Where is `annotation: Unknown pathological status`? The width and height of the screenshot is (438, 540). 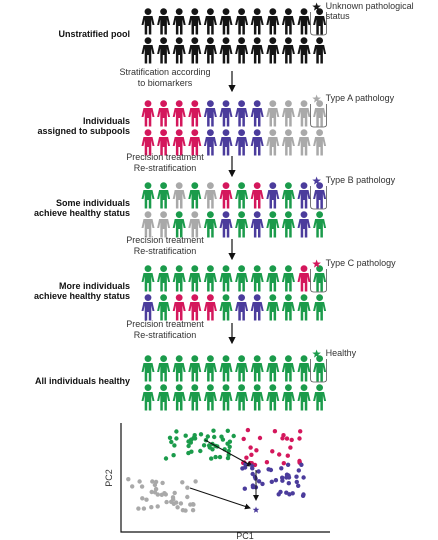 annotation: Unknown pathological status is located at coordinates (370, 11).